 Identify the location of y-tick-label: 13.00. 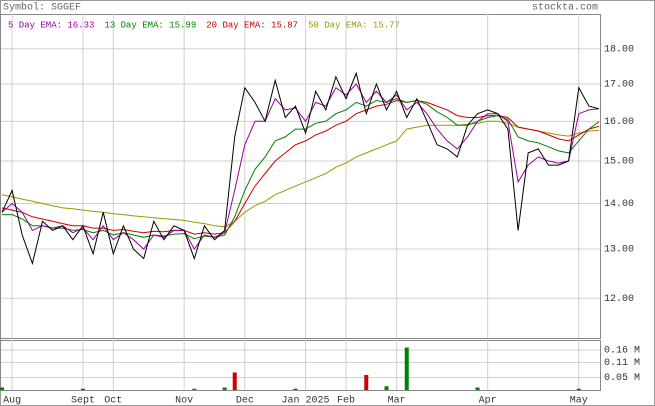
(619, 250).